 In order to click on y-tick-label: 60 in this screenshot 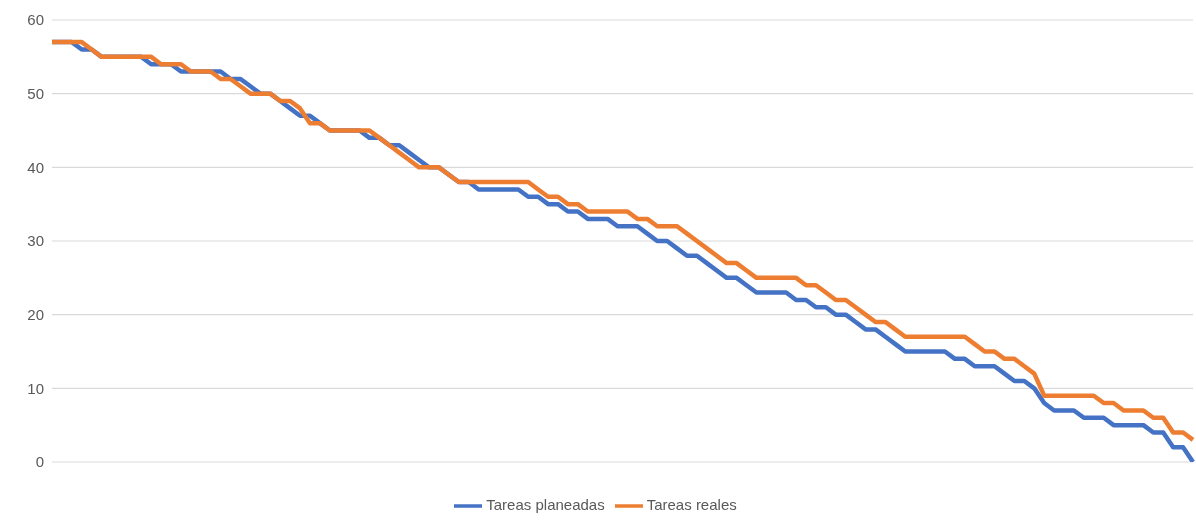, I will do `click(35, 20)`.